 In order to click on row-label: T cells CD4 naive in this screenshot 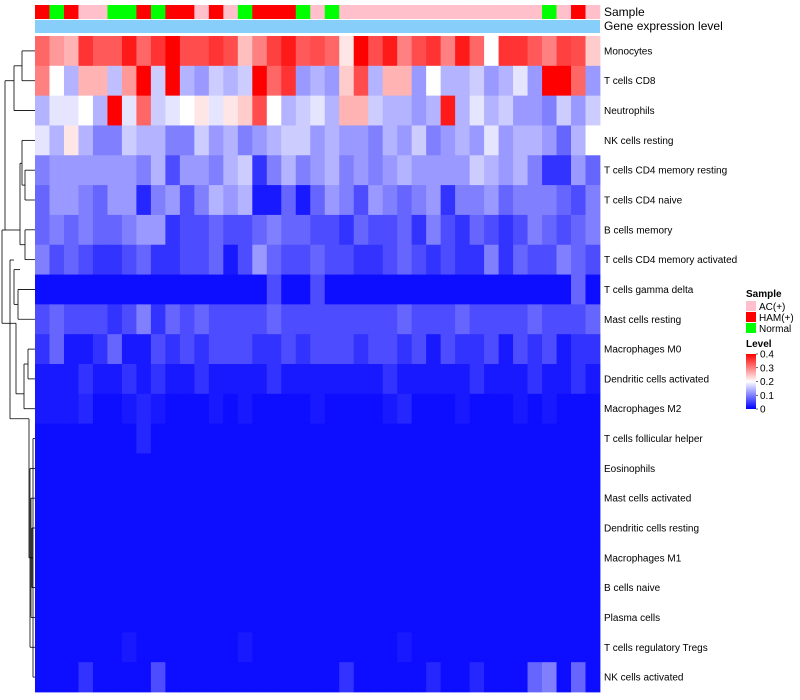, I will do `click(643, 201)`.